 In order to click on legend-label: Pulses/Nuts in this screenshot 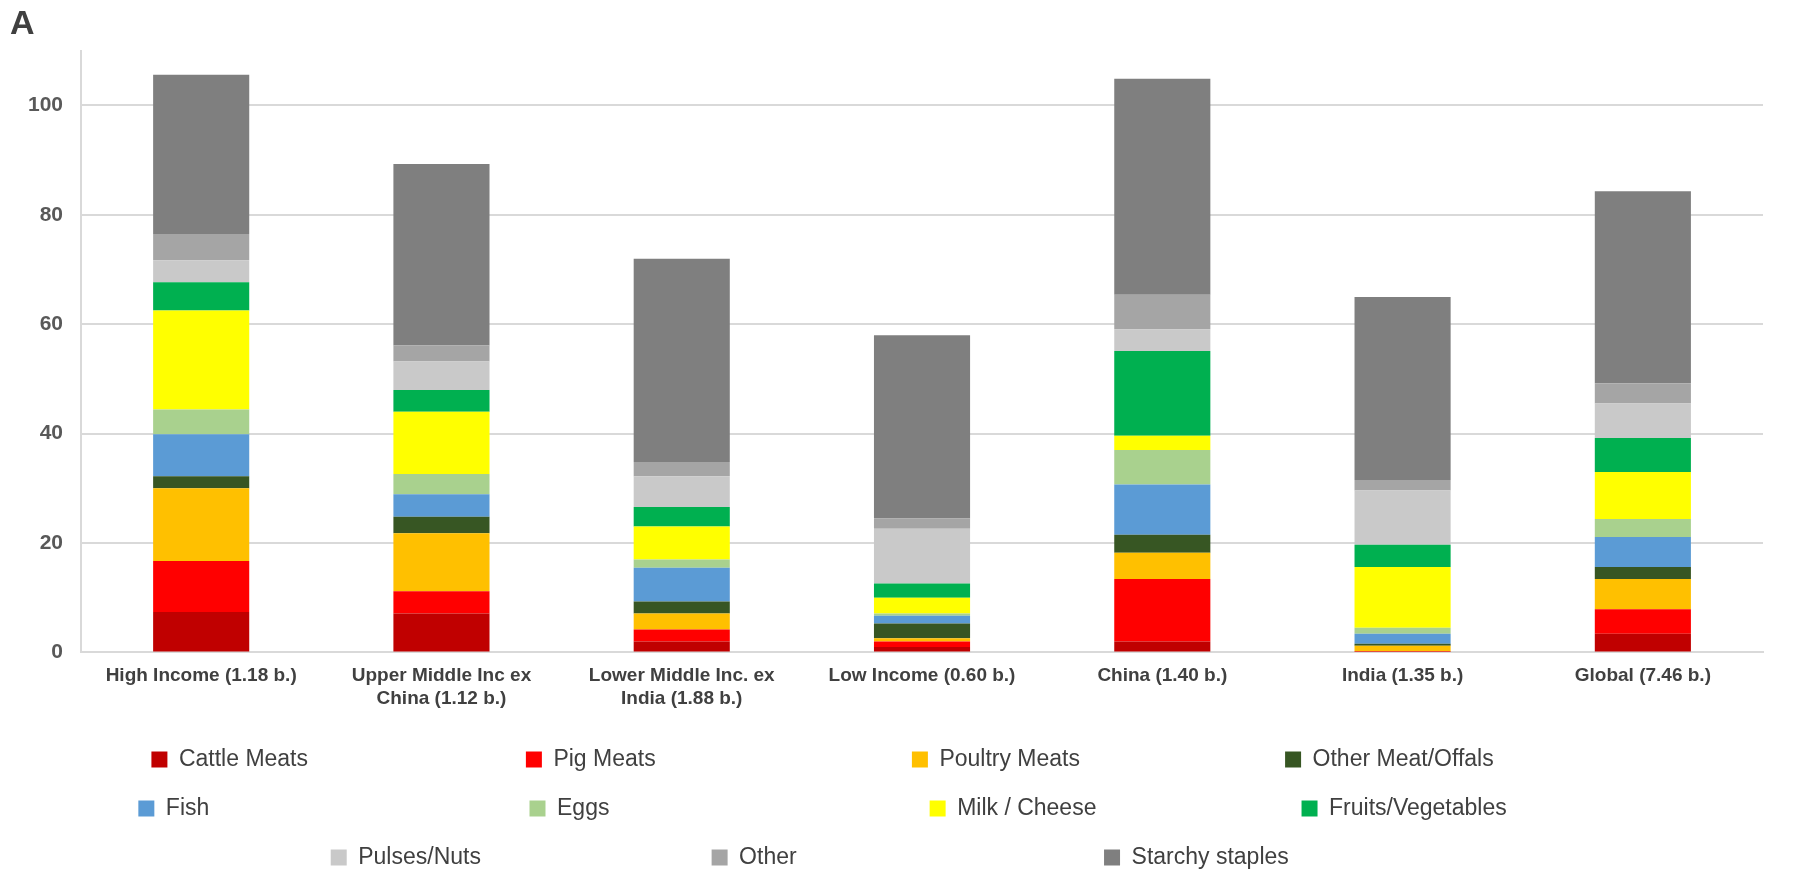, I will do `click(522, 855)`.